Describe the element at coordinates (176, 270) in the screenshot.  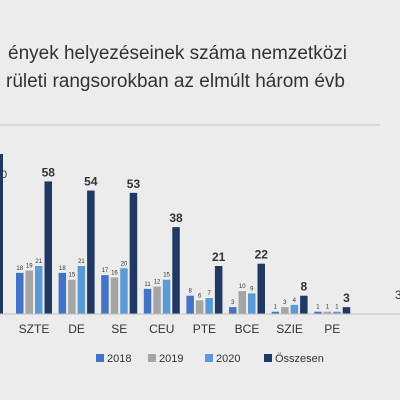
I see `bar-ceu-összesen` at that location.